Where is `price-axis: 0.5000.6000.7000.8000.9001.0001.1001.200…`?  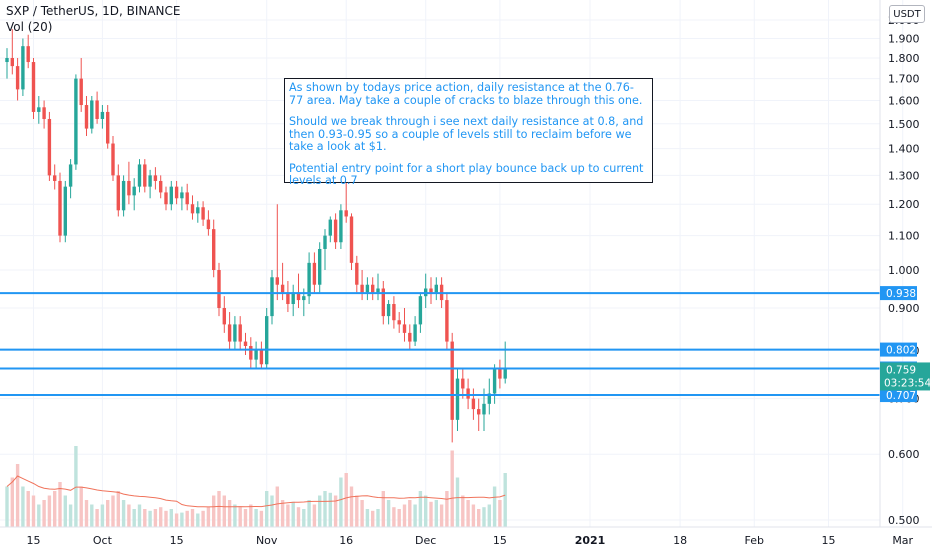 price-axis: 0.5000.6000.7000.8000.9001.0001.1001.200… is located at coordinates (904, 270).